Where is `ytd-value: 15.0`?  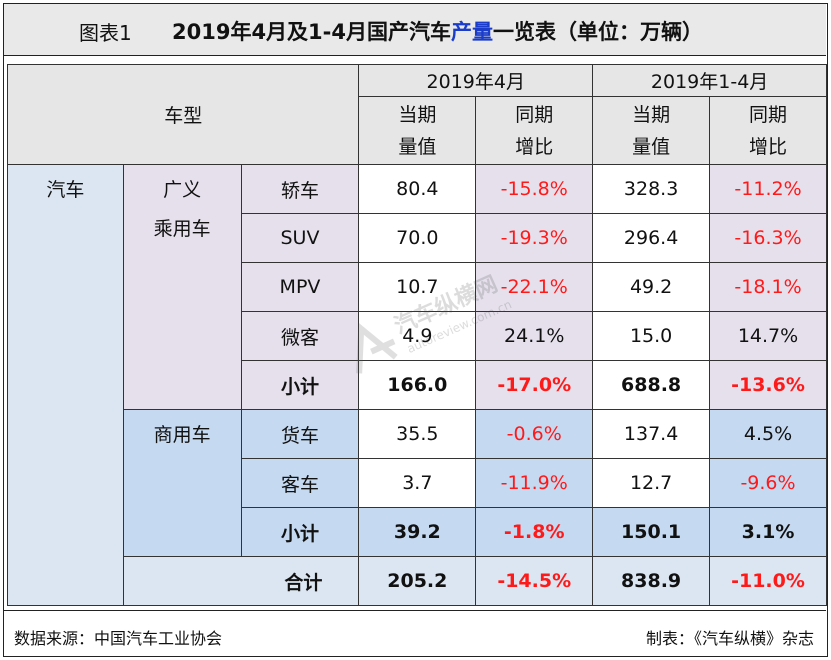
ytd-value: 15.0 is located at coordinates (651, 336).